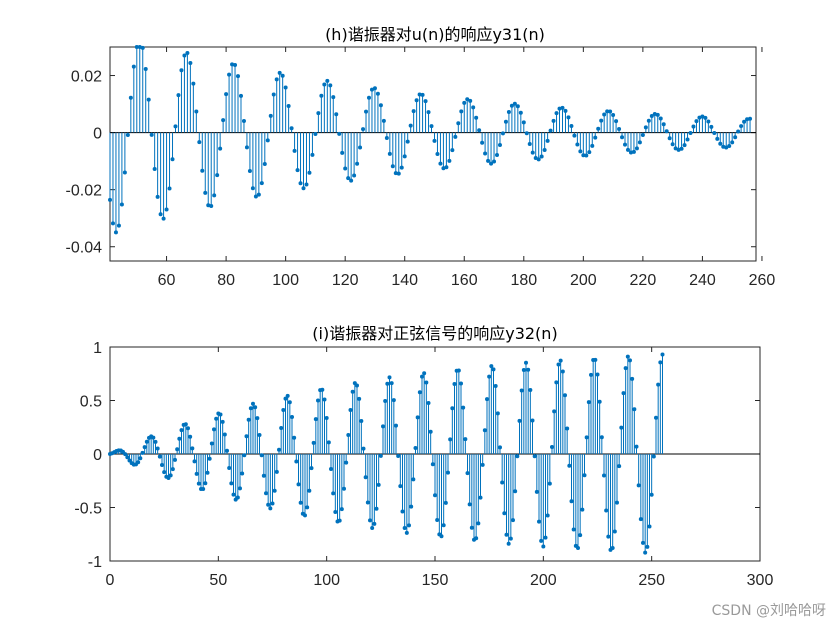  Describe the element at coordinates (218, 580) in the screenshot. I see `x-tick-label-bottom: 50` at that location.